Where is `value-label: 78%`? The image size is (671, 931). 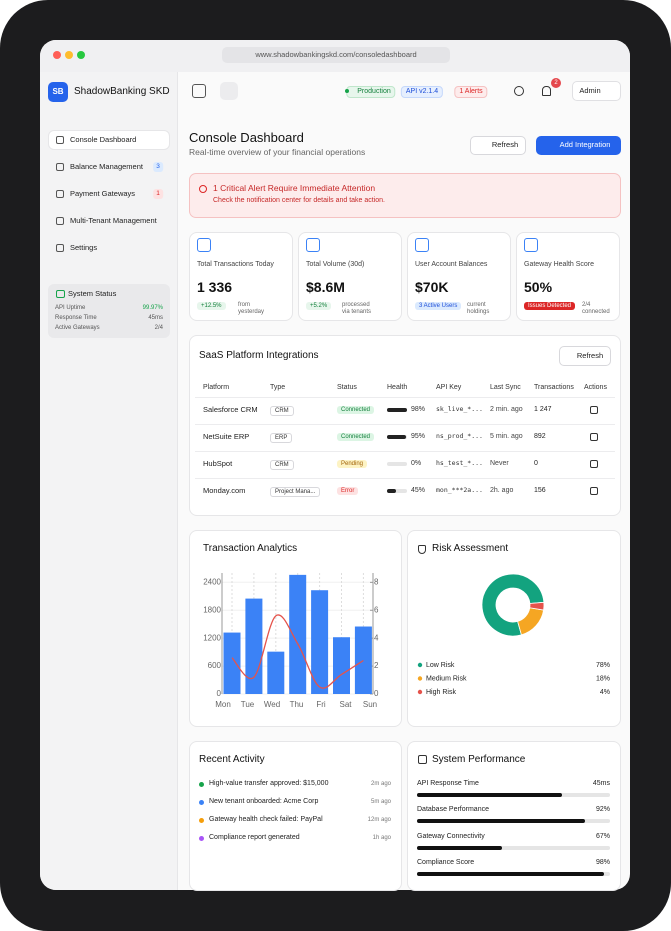 value-label: 78% is located at coordinates (603, 665).